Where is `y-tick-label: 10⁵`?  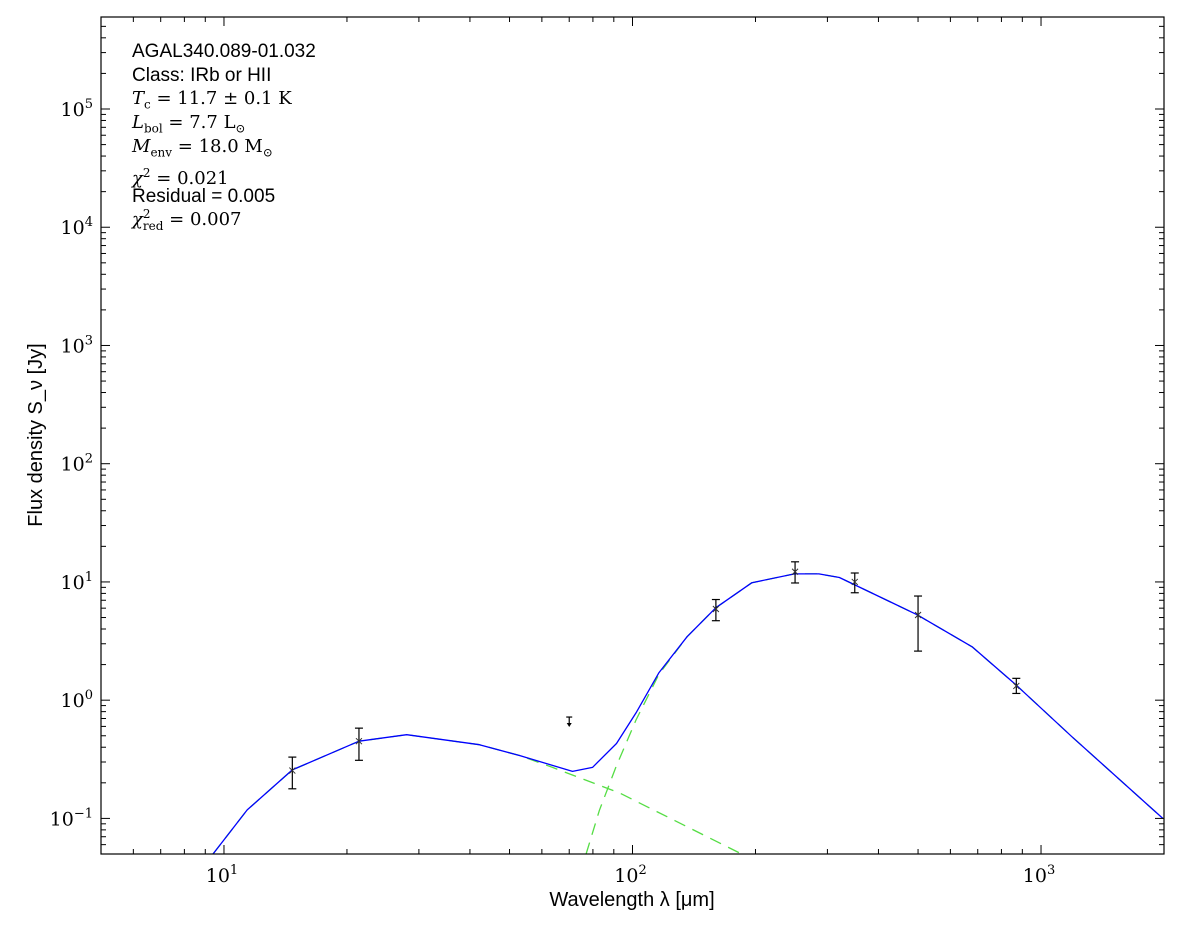
y-tick-label: 10⁵ is located at coordinates (77, 109).